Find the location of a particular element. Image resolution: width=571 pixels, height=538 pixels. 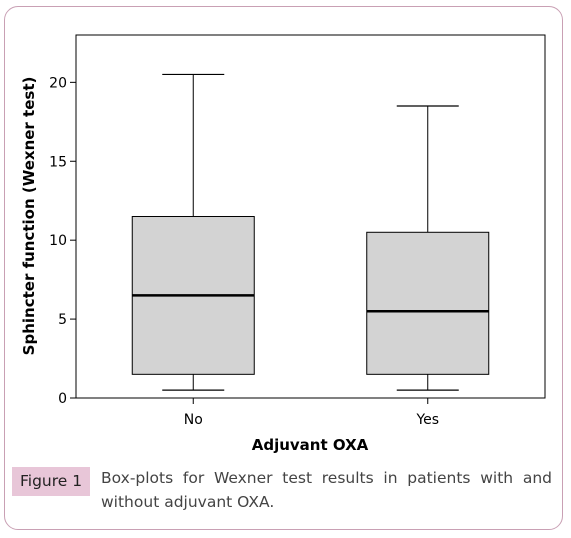

box-yes is located at coordinates (428, 303).